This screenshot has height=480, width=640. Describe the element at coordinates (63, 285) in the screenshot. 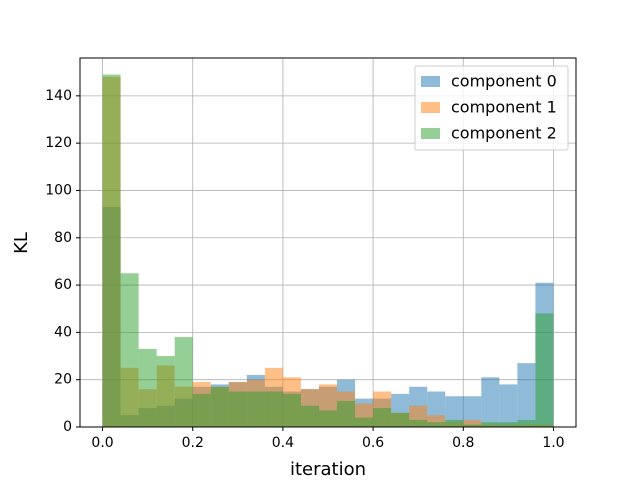

I see `y-tick-label: 60` at that location.